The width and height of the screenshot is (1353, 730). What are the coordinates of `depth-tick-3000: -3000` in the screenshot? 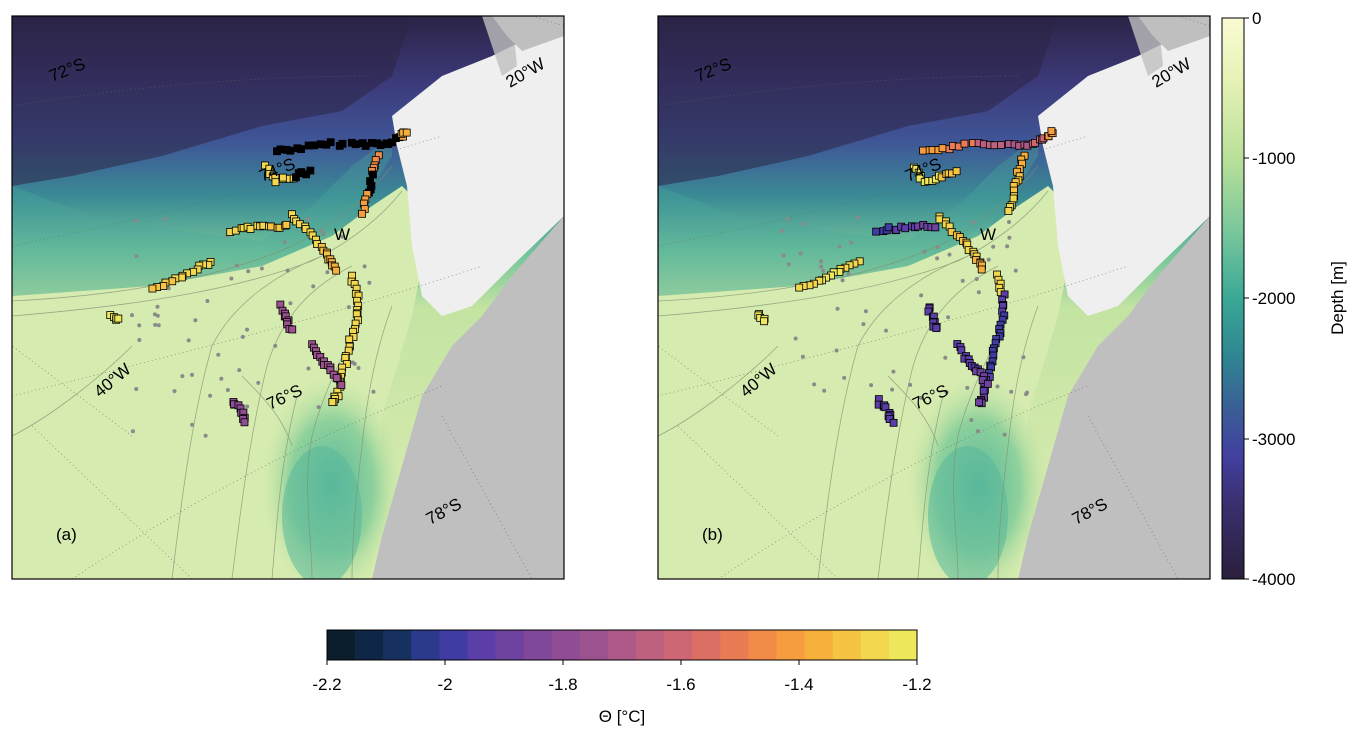 It's located at (1273, 439).